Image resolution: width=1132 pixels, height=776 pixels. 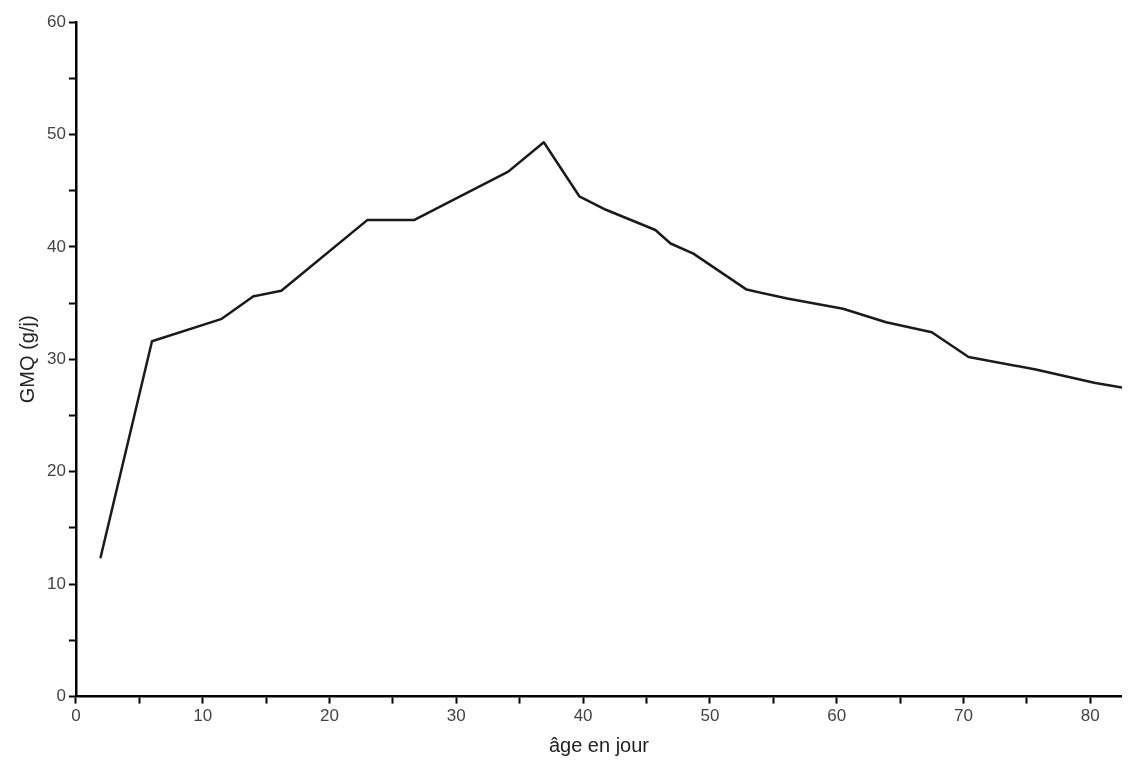 I want to click on y-tick-label: 60, so click(x=56, y=21).